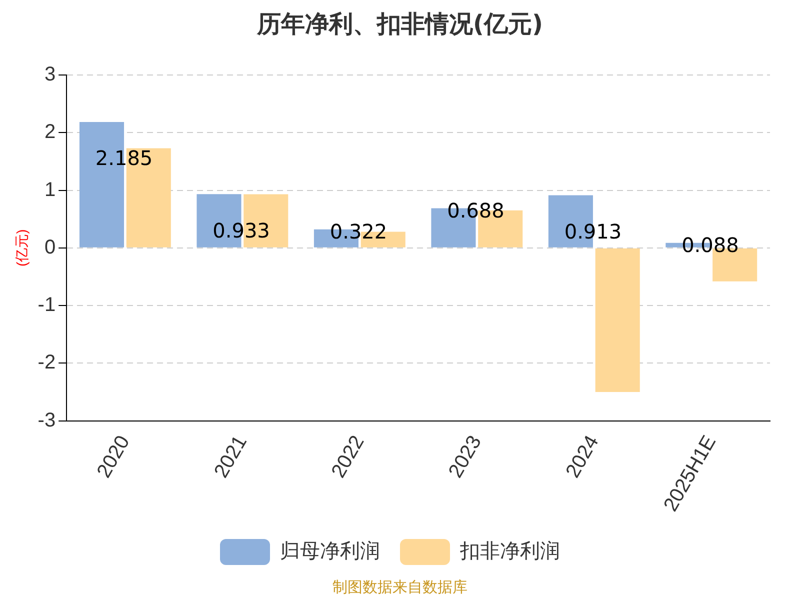 The image size is (800, 600). Describe the element at coordinates (50, 189) in the screenshot. I see `y-tick-label: 1` at that location.